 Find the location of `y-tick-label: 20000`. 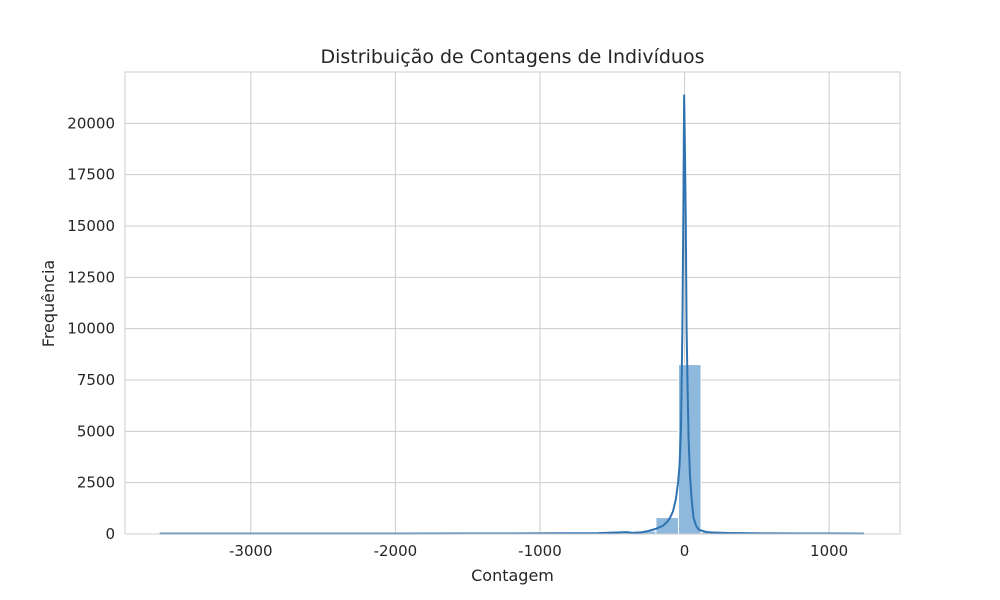

y-tick-label: 20000 is located at coordinates (91, 123).